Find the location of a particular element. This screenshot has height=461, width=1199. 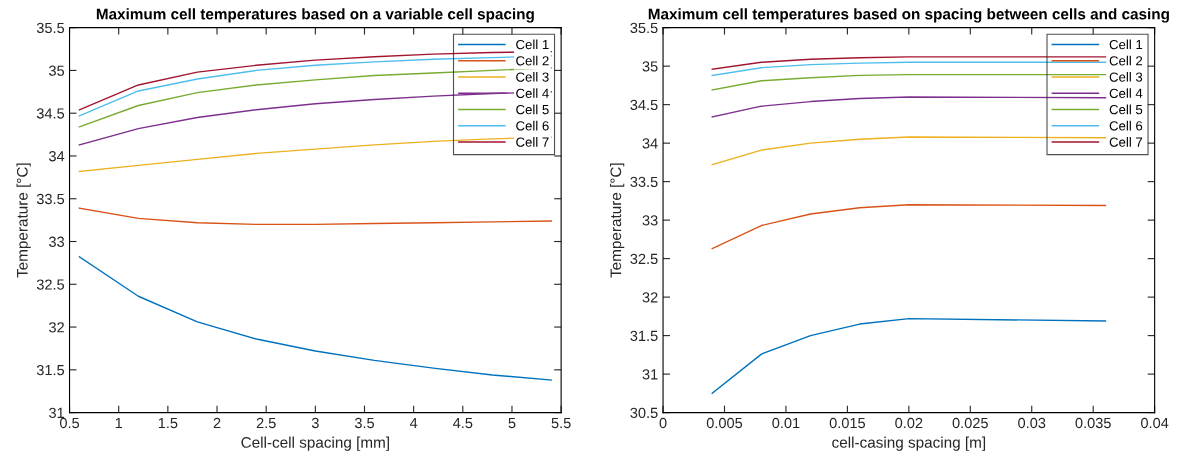

chart-title: Maximum cell temperatures based on a variable cell spacing is located at coordinates (315, 15).